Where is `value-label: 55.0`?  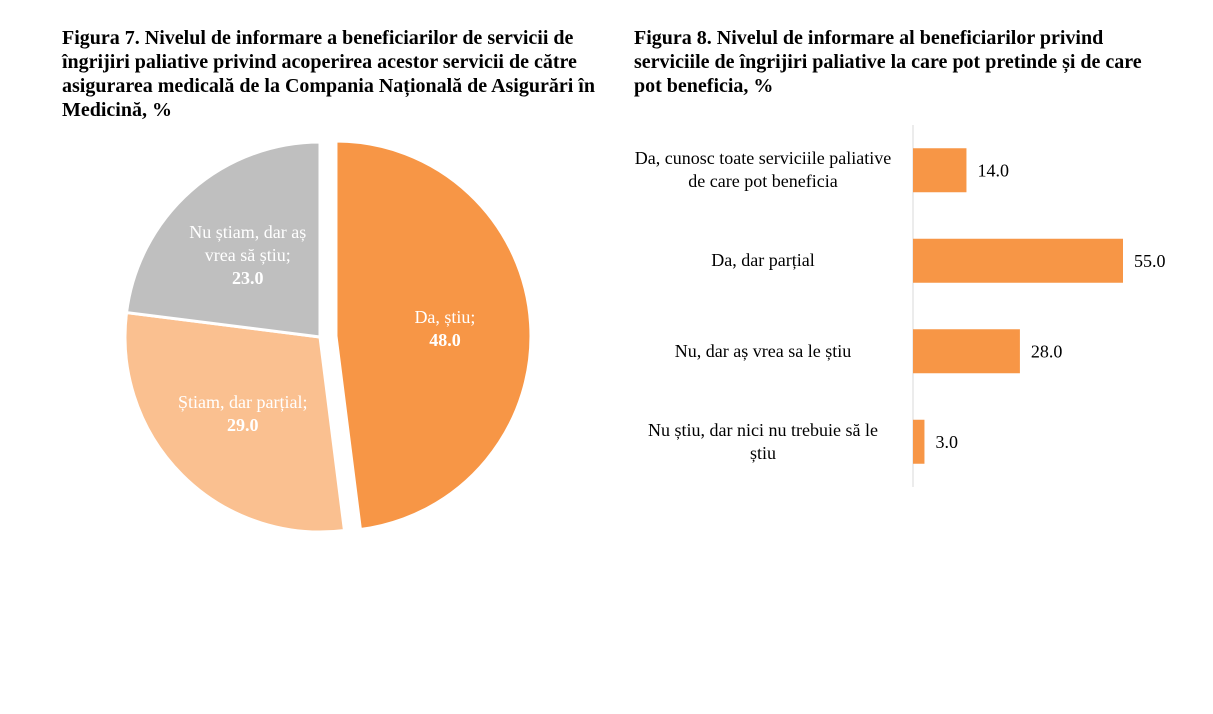 value-label: 55.0 is located at coordinates (1150, 261).